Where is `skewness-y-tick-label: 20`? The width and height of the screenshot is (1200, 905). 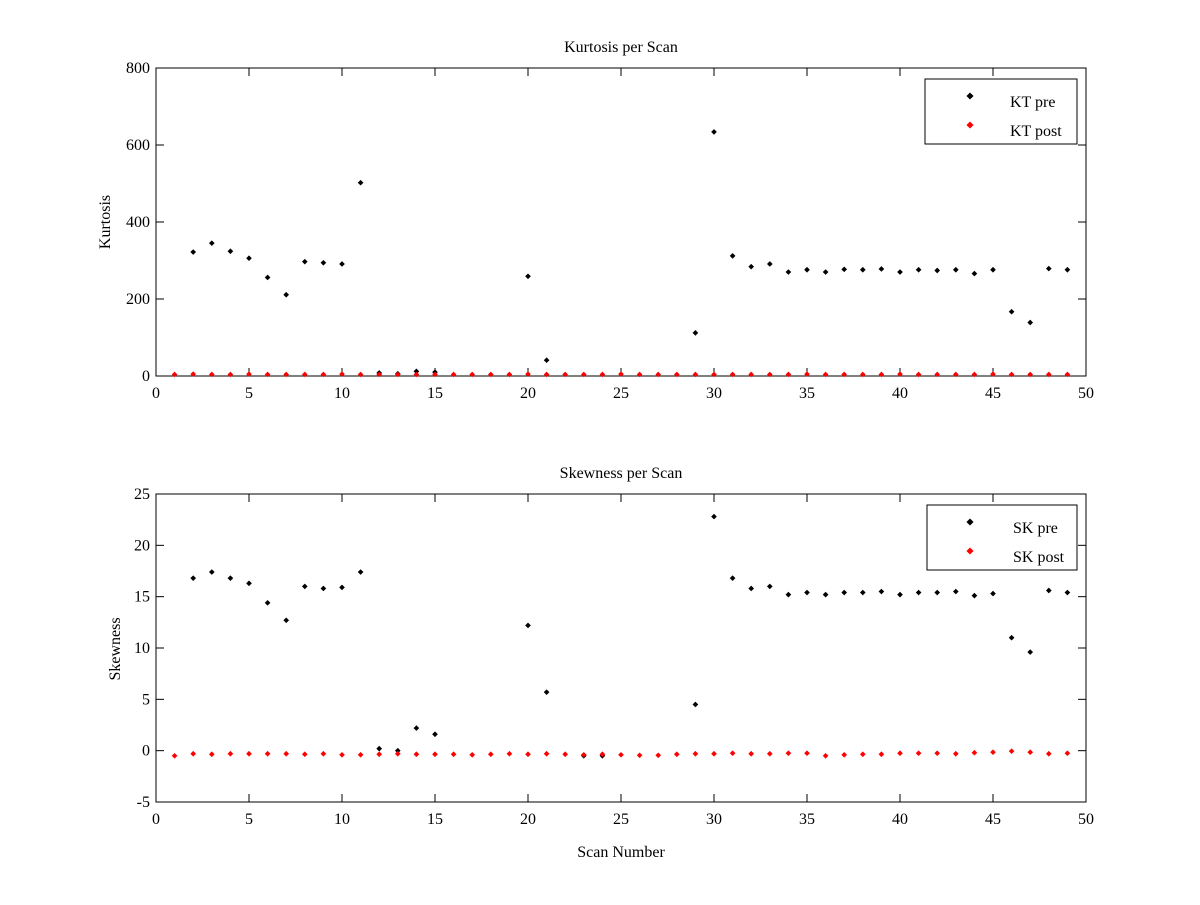
skewness-y-tick-label: 20 is located at coordinates (142, 545).